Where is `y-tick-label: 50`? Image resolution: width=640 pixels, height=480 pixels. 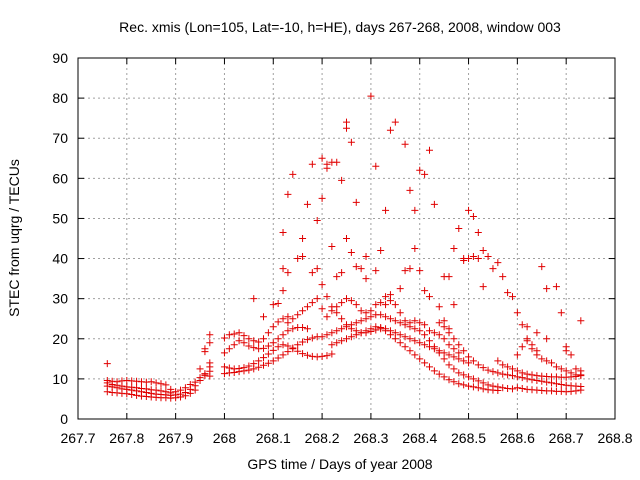 y-tick-label: 50 is located at coordinates (60, 218).